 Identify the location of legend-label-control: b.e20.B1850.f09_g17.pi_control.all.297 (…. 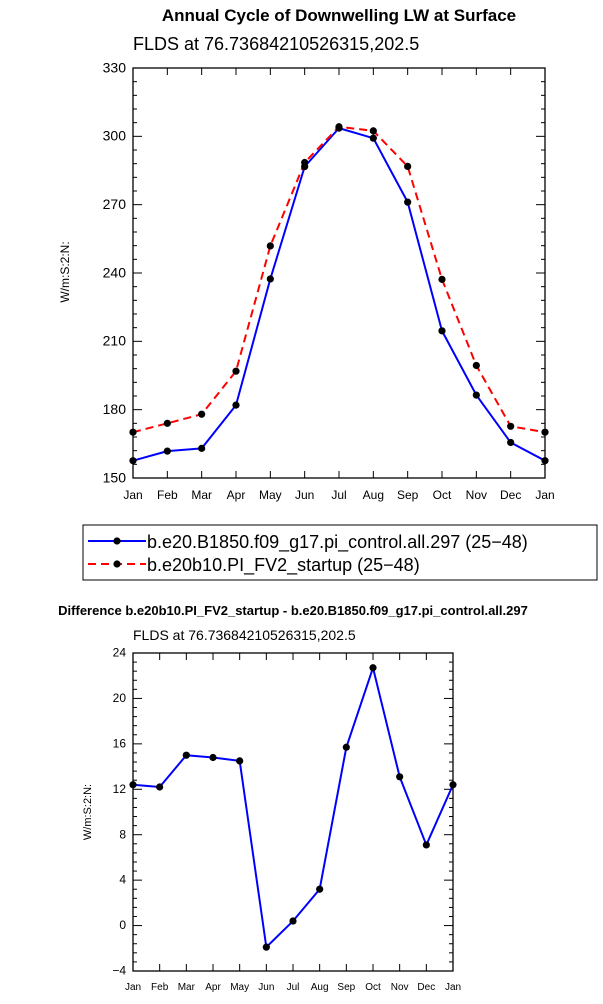
(337, 542).